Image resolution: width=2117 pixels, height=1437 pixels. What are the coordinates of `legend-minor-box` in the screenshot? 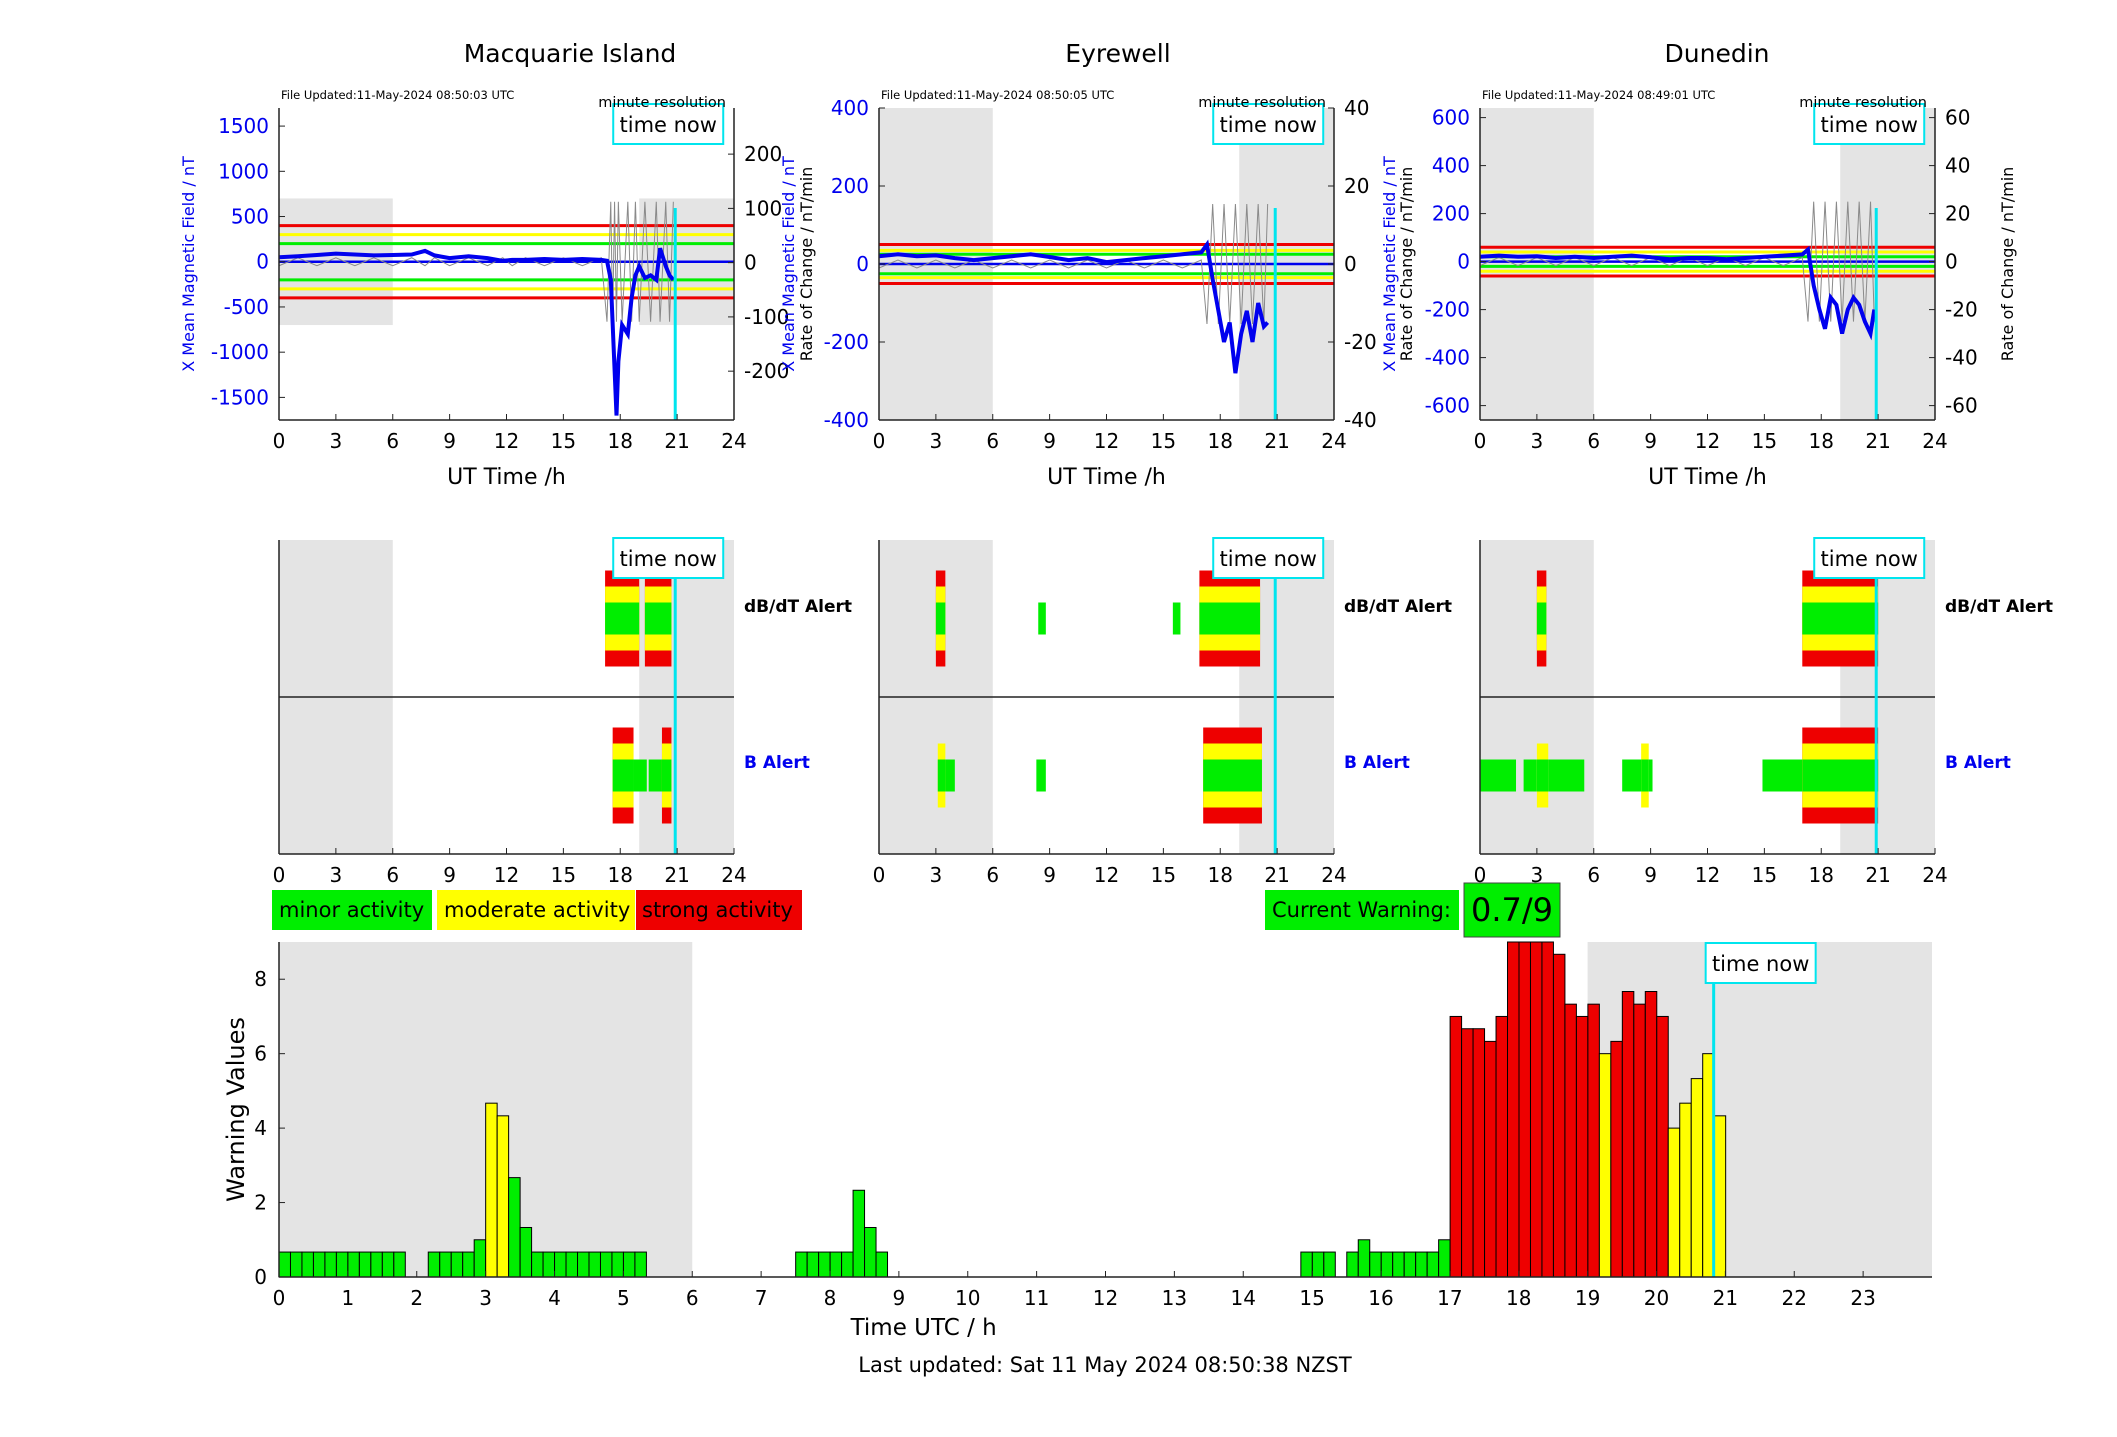 It's located at (352, 910).